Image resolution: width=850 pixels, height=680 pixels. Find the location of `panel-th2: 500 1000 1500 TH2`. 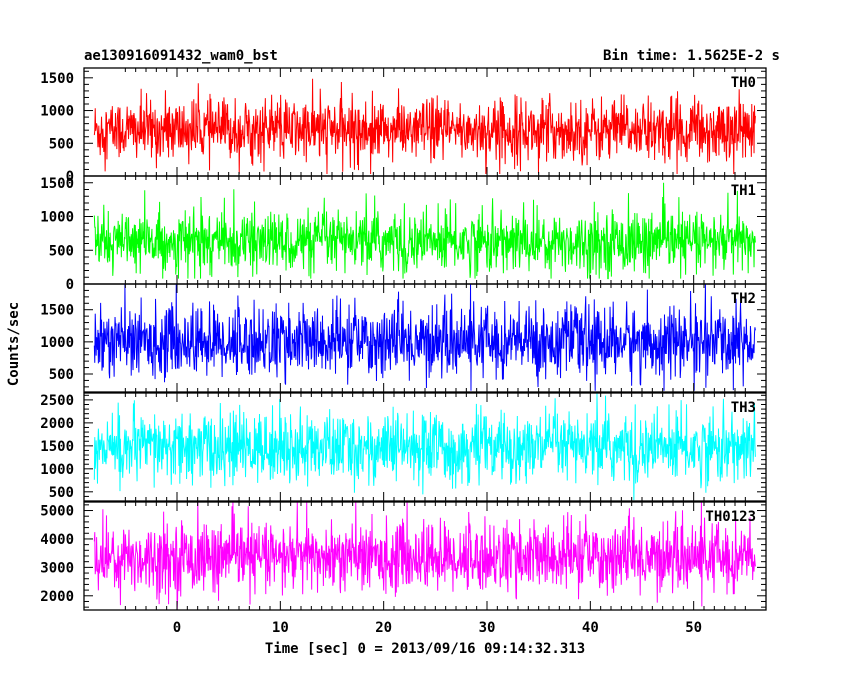

panel-th2: 500 1000 1500 TH2 is located at coordinates (403, 338).